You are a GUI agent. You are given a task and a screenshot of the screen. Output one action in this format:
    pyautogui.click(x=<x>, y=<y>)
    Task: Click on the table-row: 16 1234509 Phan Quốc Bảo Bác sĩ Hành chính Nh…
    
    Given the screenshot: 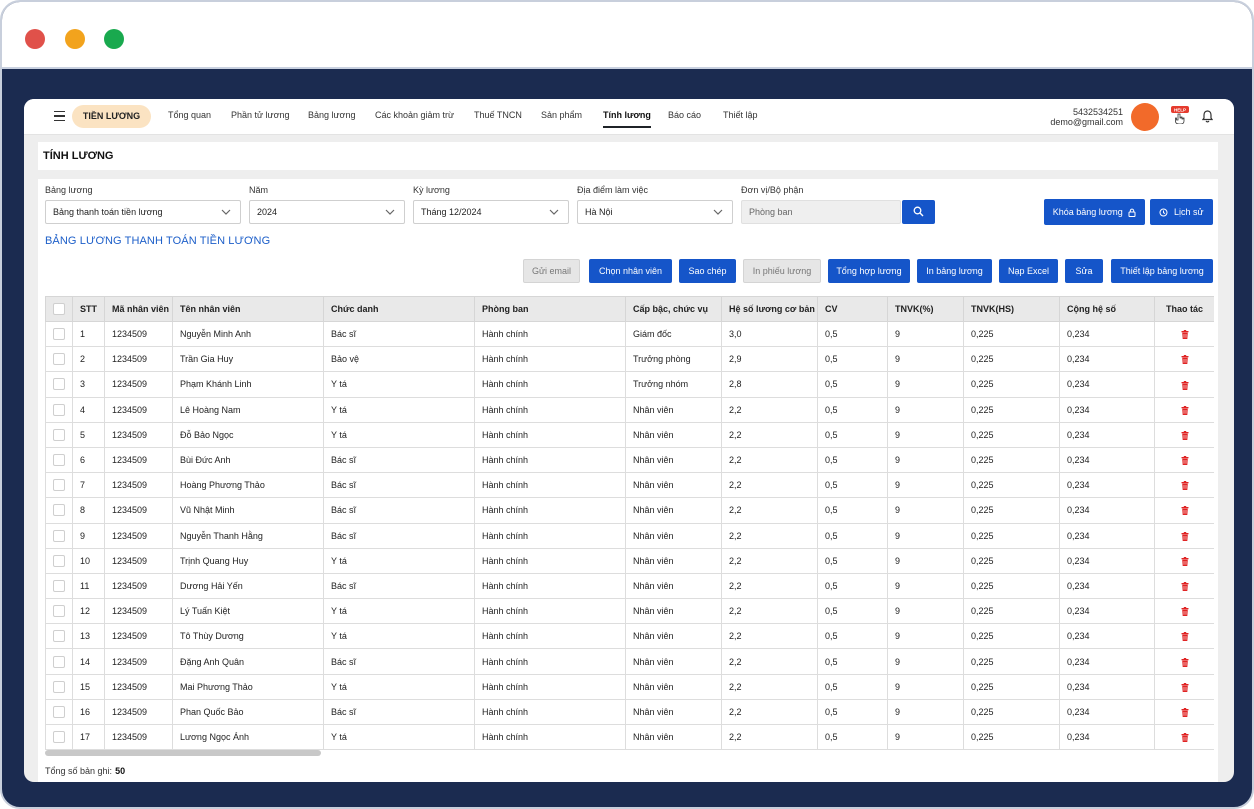 What is the action you would take?
    pyautogui.click(x=629, y=712)
    